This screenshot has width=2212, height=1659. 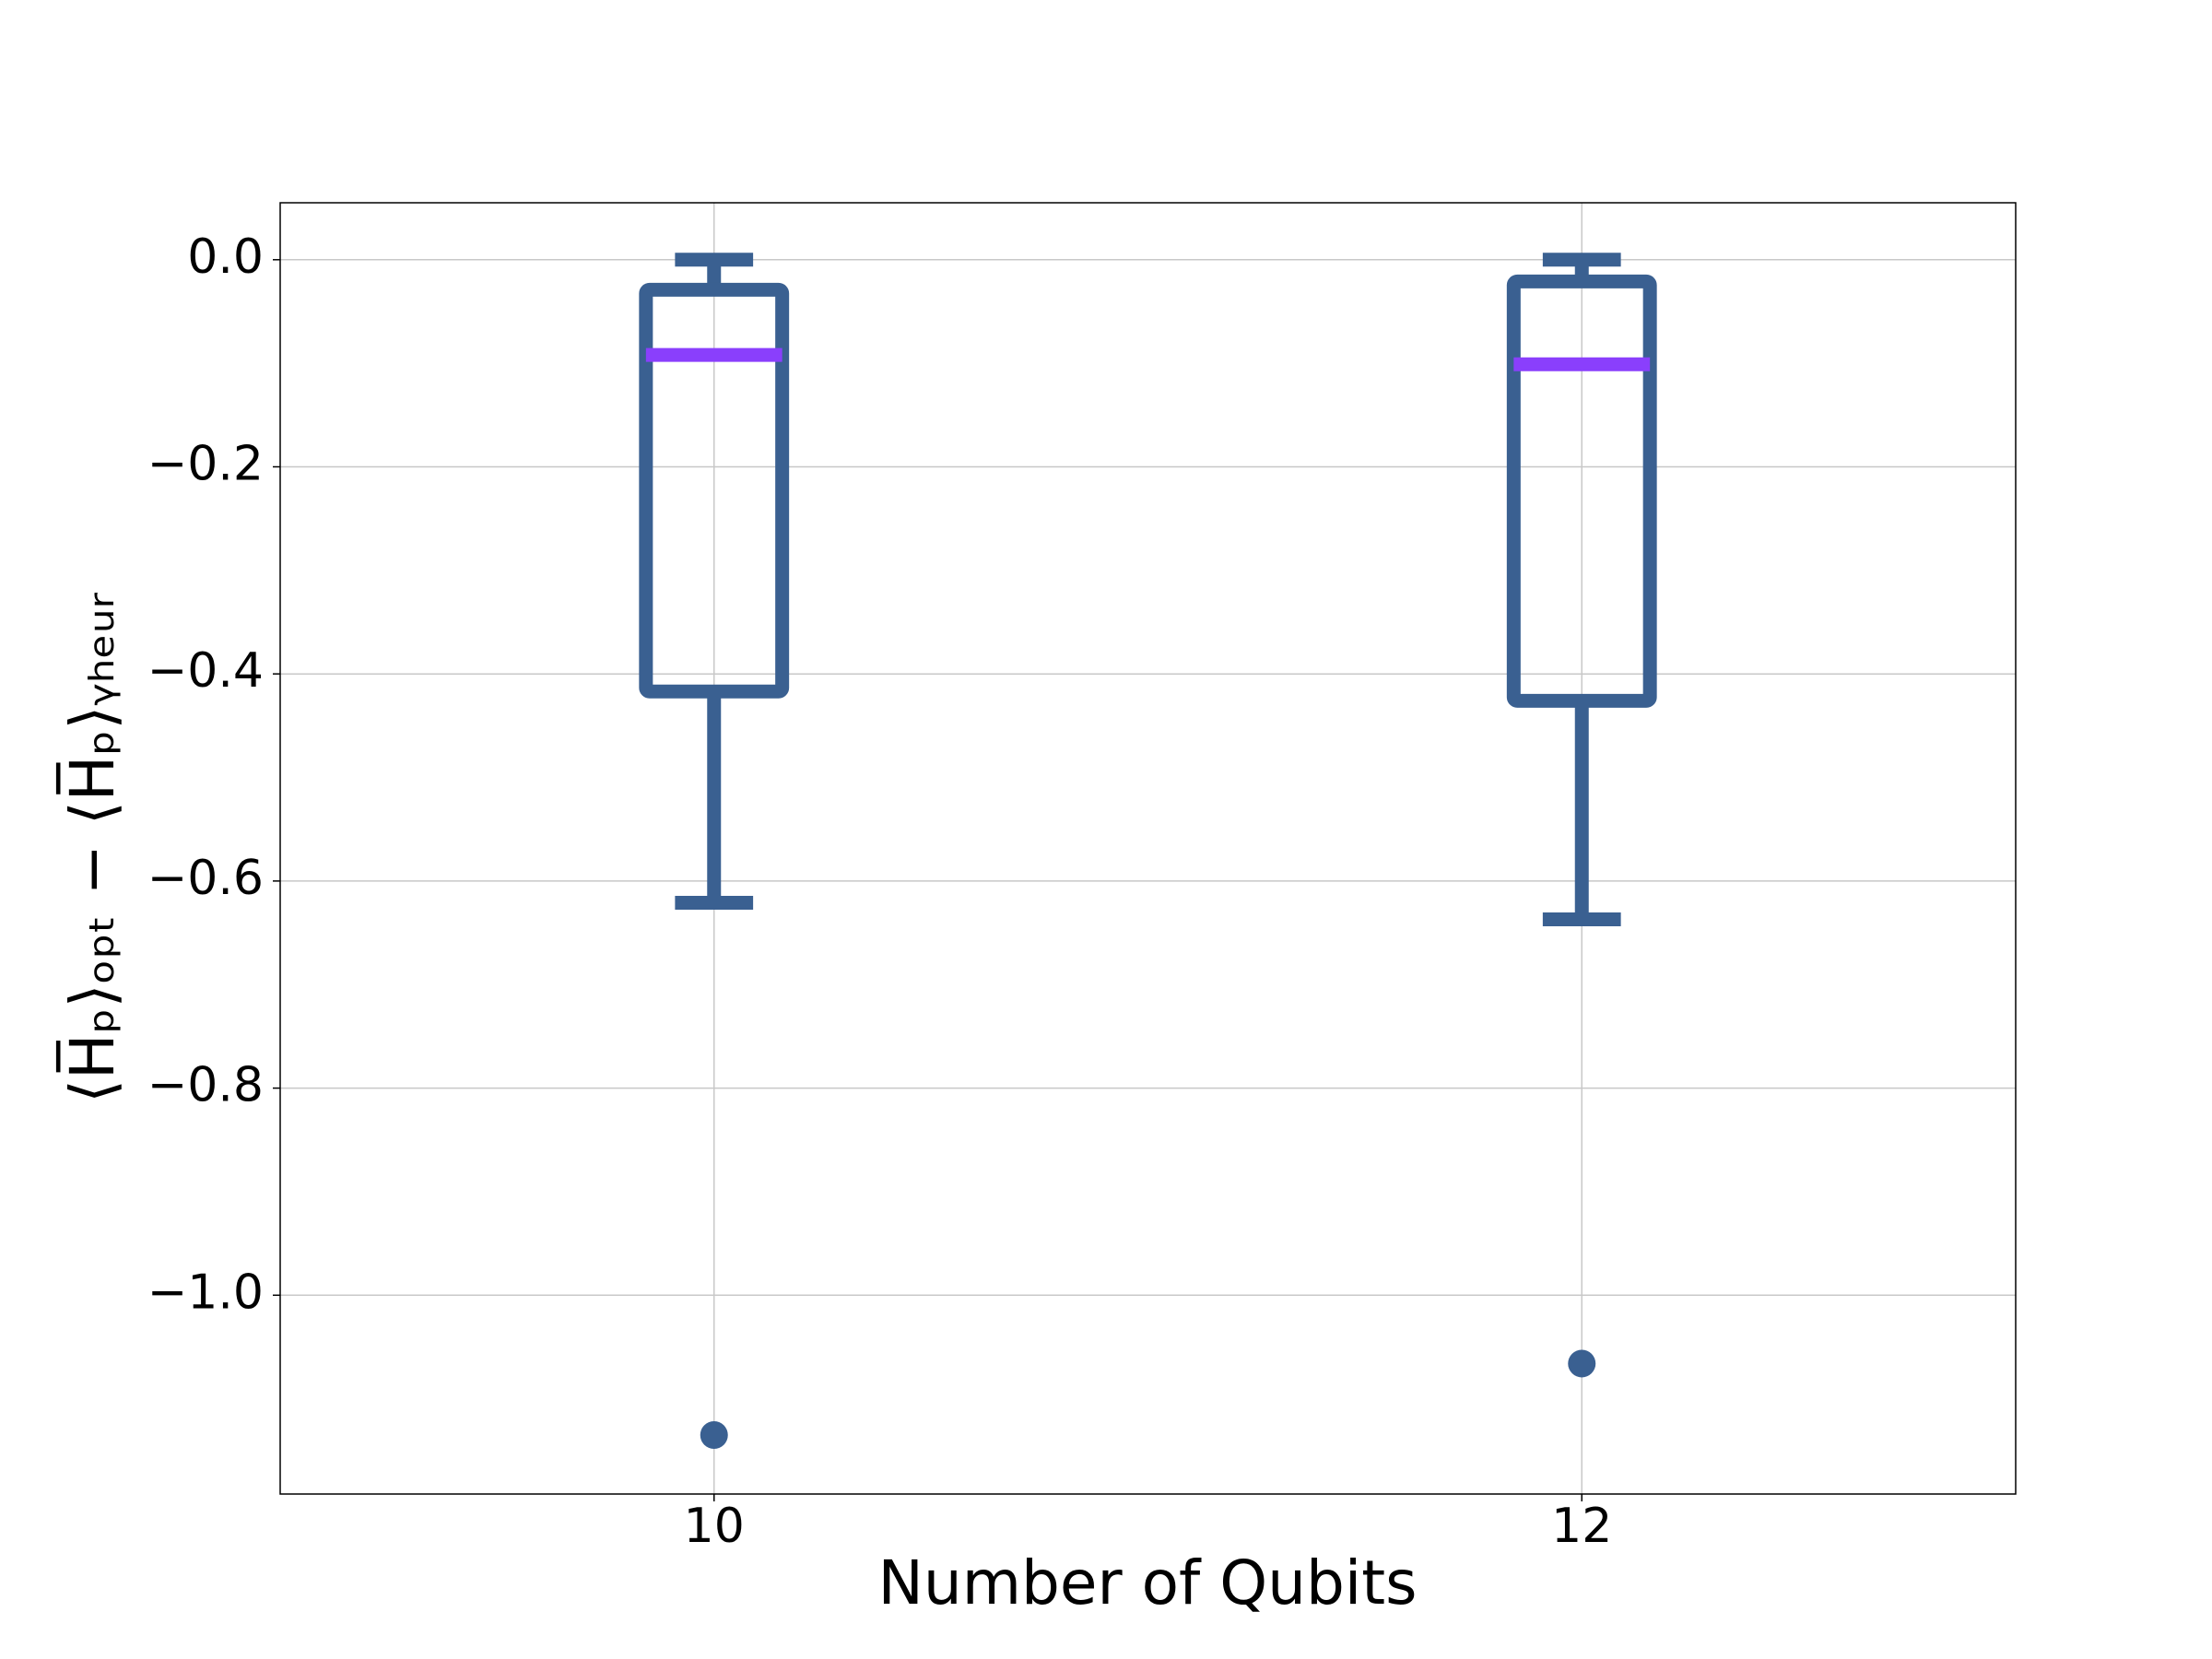 What do you see at coordinates (205, 671) in the screenshot?
I see `y-tick-label: −0.4` at bounding box center [205, 671].